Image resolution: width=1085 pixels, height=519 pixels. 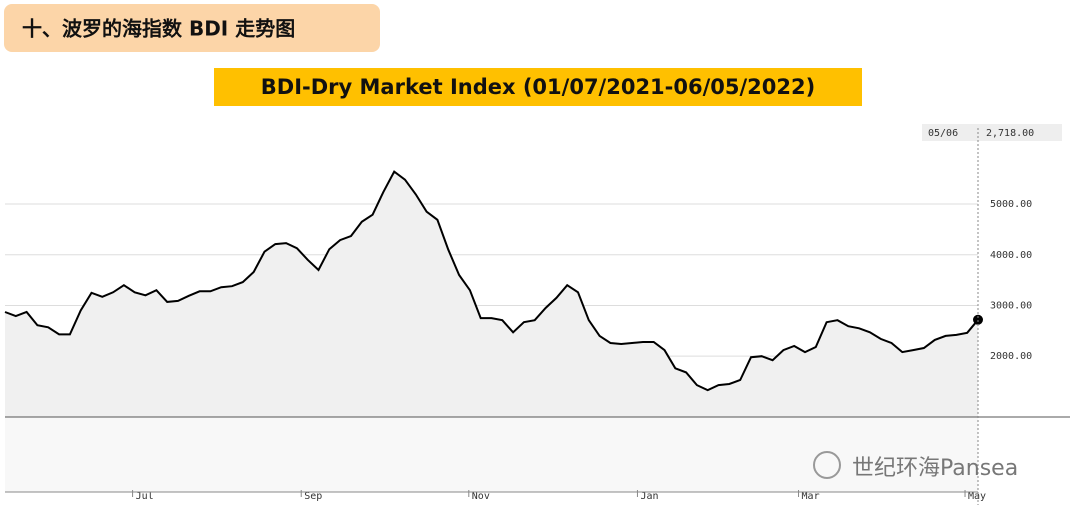 What do you see at coordinates (827, 465) in the screenshot?
I see `wechat-icon` at bounding box center [827, 465].